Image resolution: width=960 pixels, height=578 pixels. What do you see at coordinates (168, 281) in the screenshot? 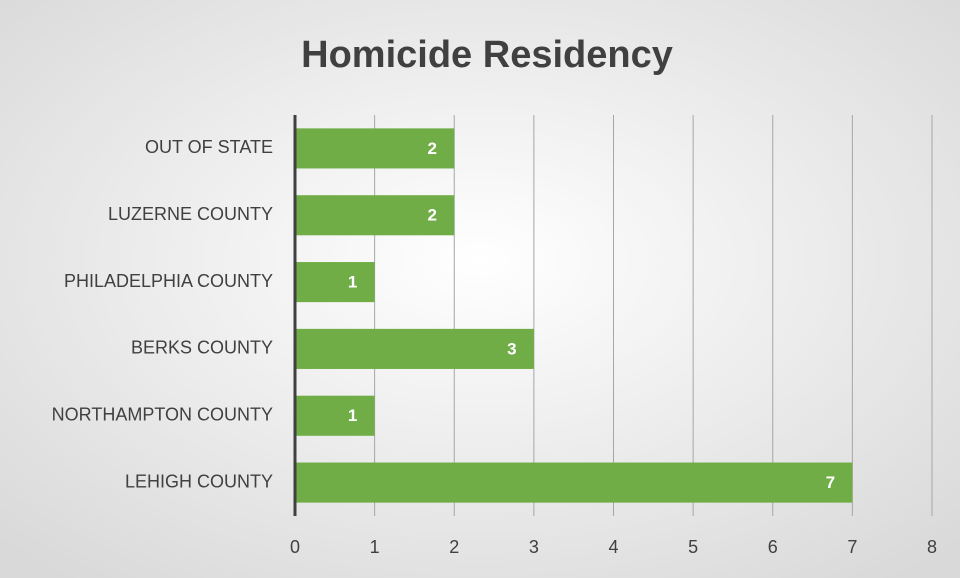
I see `y-tick-label: PHILADELPHIA COUNTY` at bounding box center [168, 281].